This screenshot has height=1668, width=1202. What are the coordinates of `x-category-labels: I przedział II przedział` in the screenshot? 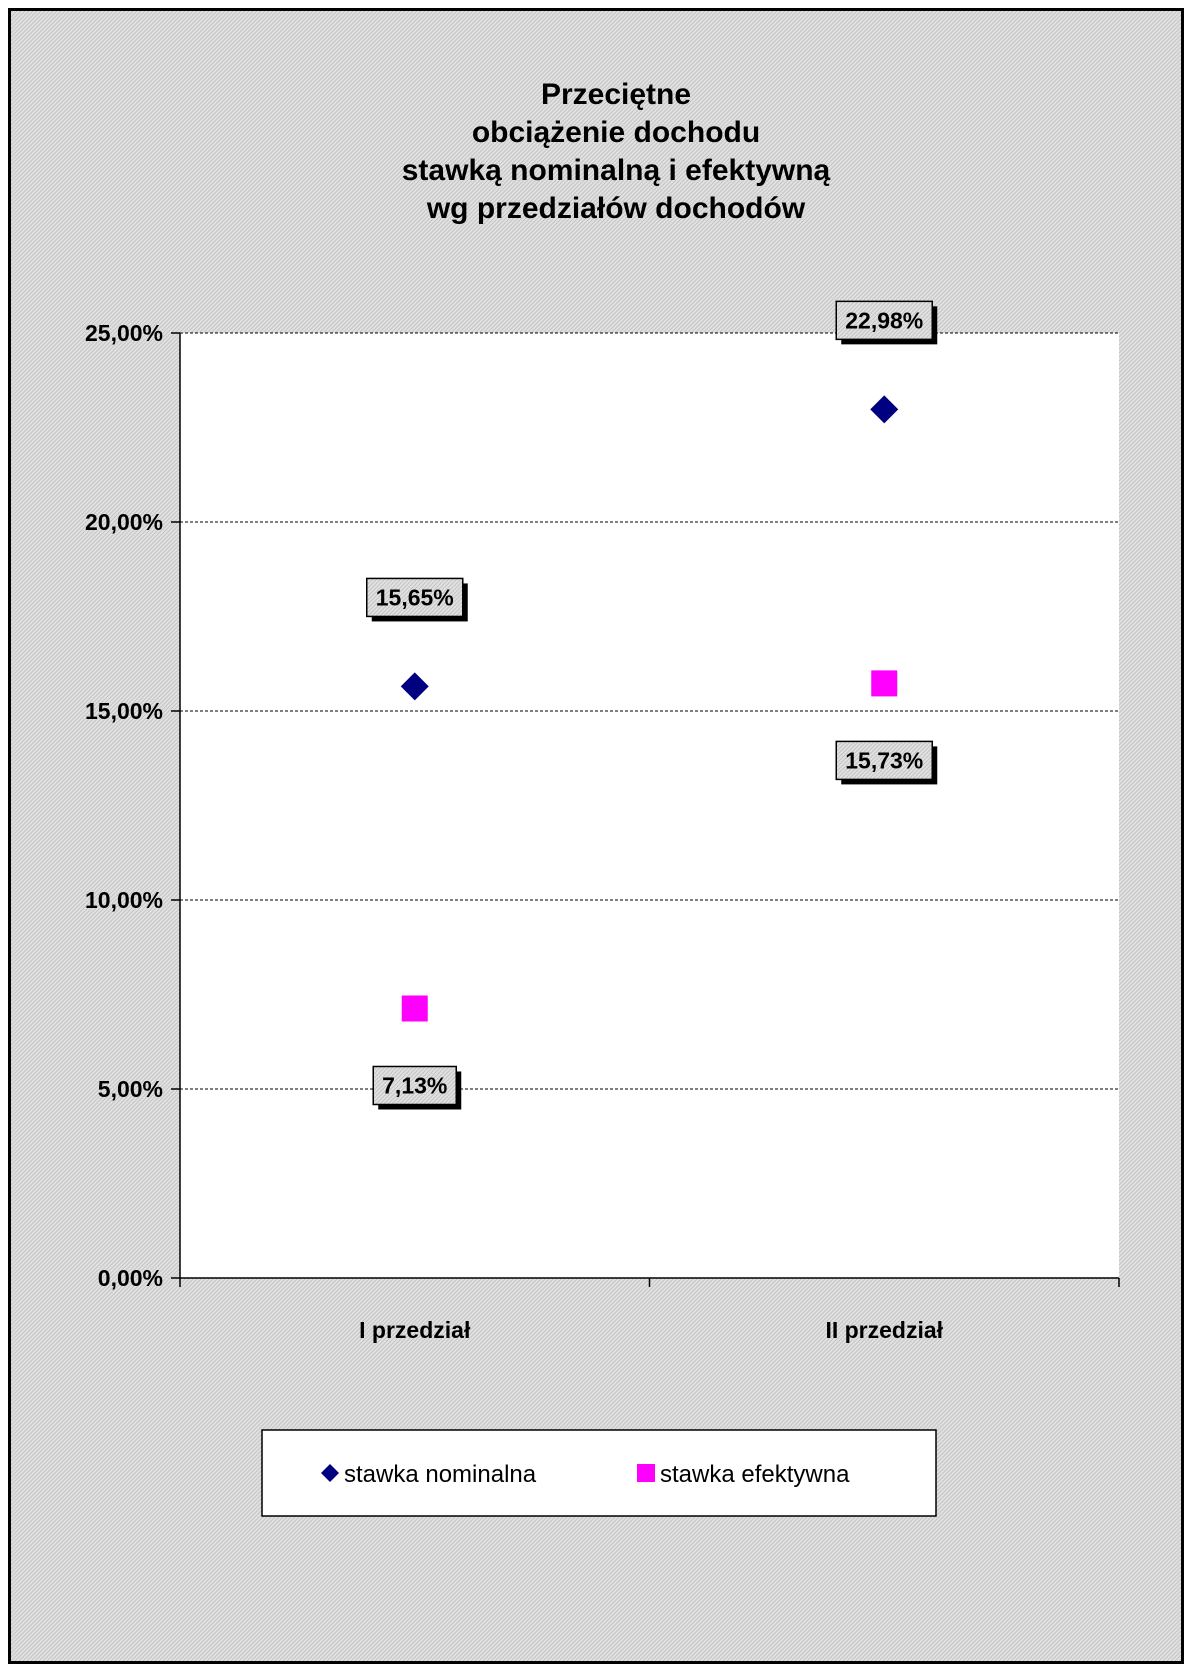 It's located at (651, 1330).